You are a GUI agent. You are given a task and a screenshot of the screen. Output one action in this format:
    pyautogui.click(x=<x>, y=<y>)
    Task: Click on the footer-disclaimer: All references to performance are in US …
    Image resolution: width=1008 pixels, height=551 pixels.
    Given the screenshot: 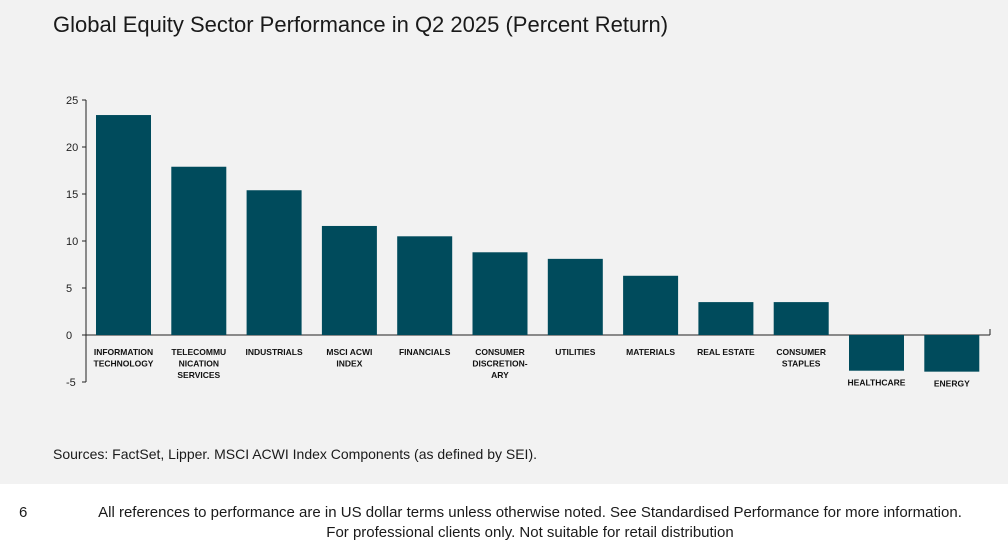 What is the action you would take?
    pyautogui.click(x=530, y=523)
    